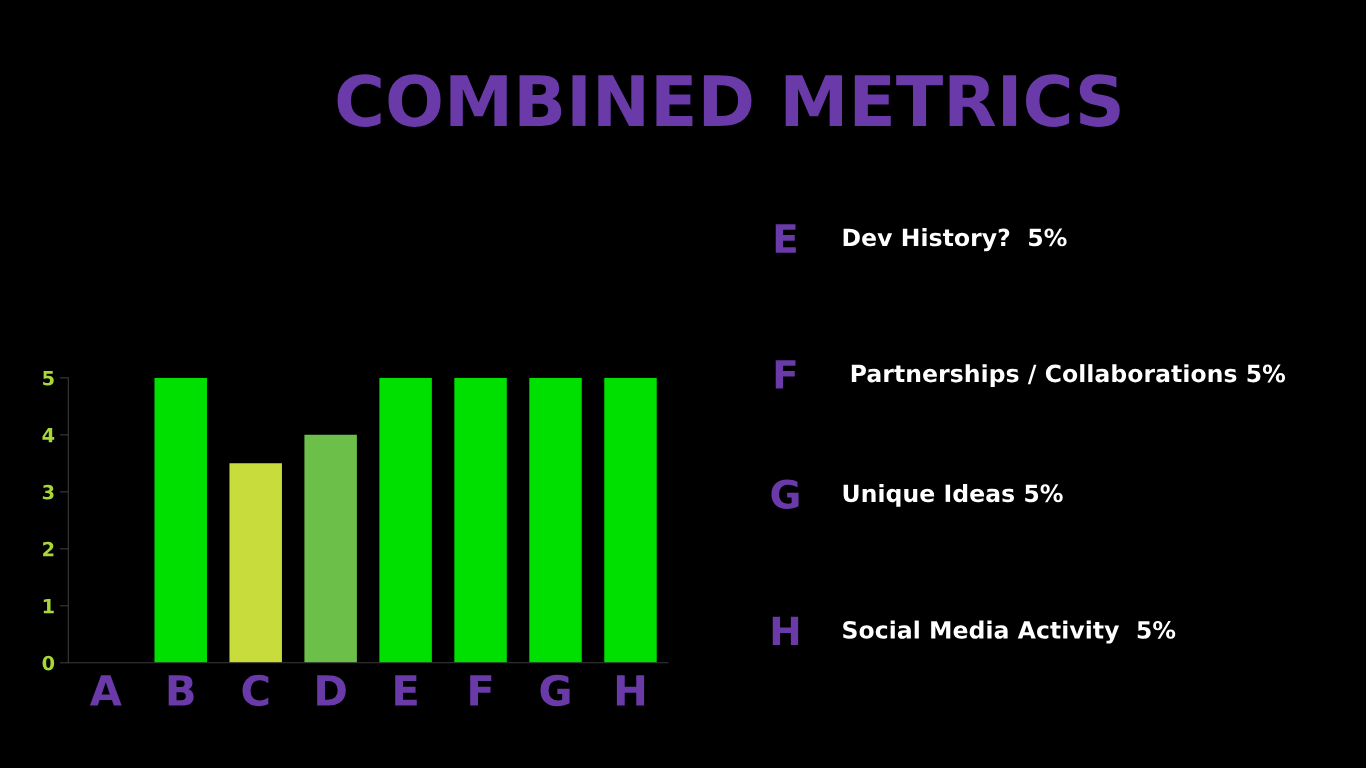 The width and height of the screenshot is (1366, 768). I want to click on text: E, so click(785, 238).